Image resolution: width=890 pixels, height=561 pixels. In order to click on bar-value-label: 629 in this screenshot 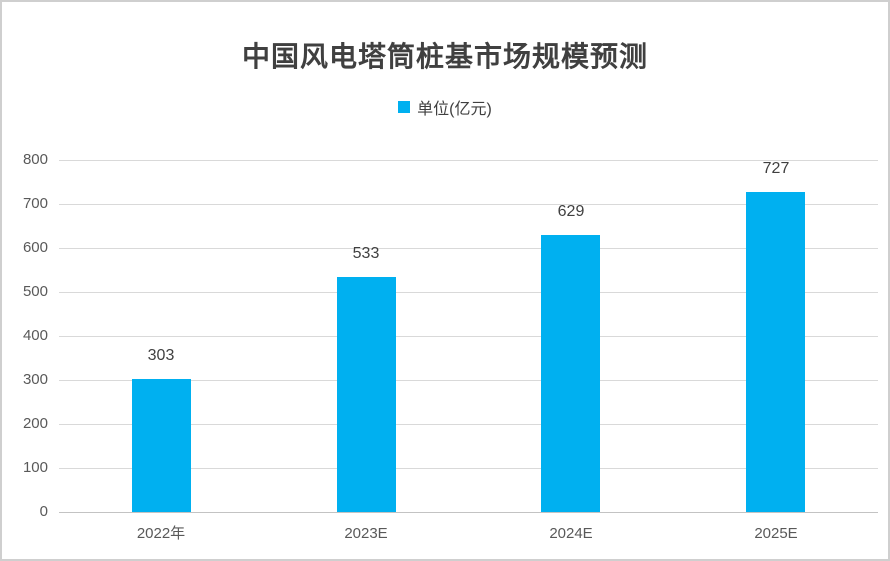, I will do `click(571, 211)`.